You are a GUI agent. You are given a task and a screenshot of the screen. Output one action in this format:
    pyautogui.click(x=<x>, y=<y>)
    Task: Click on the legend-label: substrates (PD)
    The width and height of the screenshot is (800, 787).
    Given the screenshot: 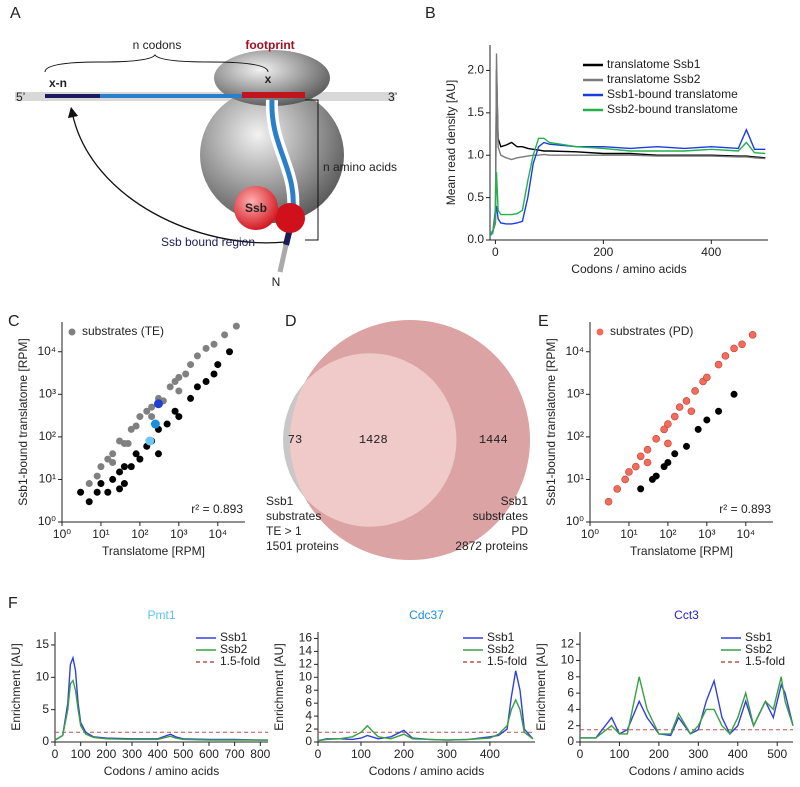 What is the action you would take?
    pyautogui.click(x=651, y=331)
    